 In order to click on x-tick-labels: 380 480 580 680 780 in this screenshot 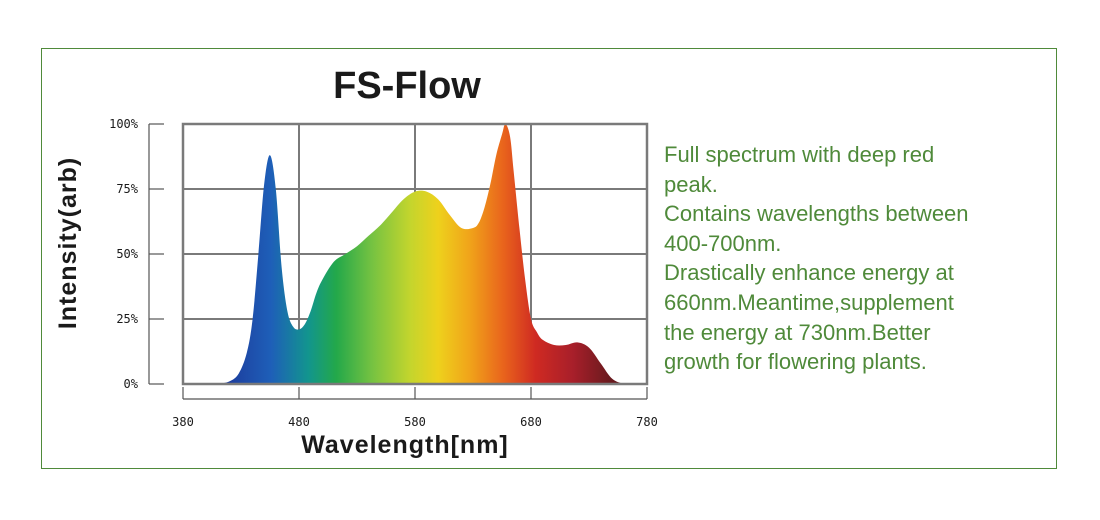, I will do `click(415, 422)`.